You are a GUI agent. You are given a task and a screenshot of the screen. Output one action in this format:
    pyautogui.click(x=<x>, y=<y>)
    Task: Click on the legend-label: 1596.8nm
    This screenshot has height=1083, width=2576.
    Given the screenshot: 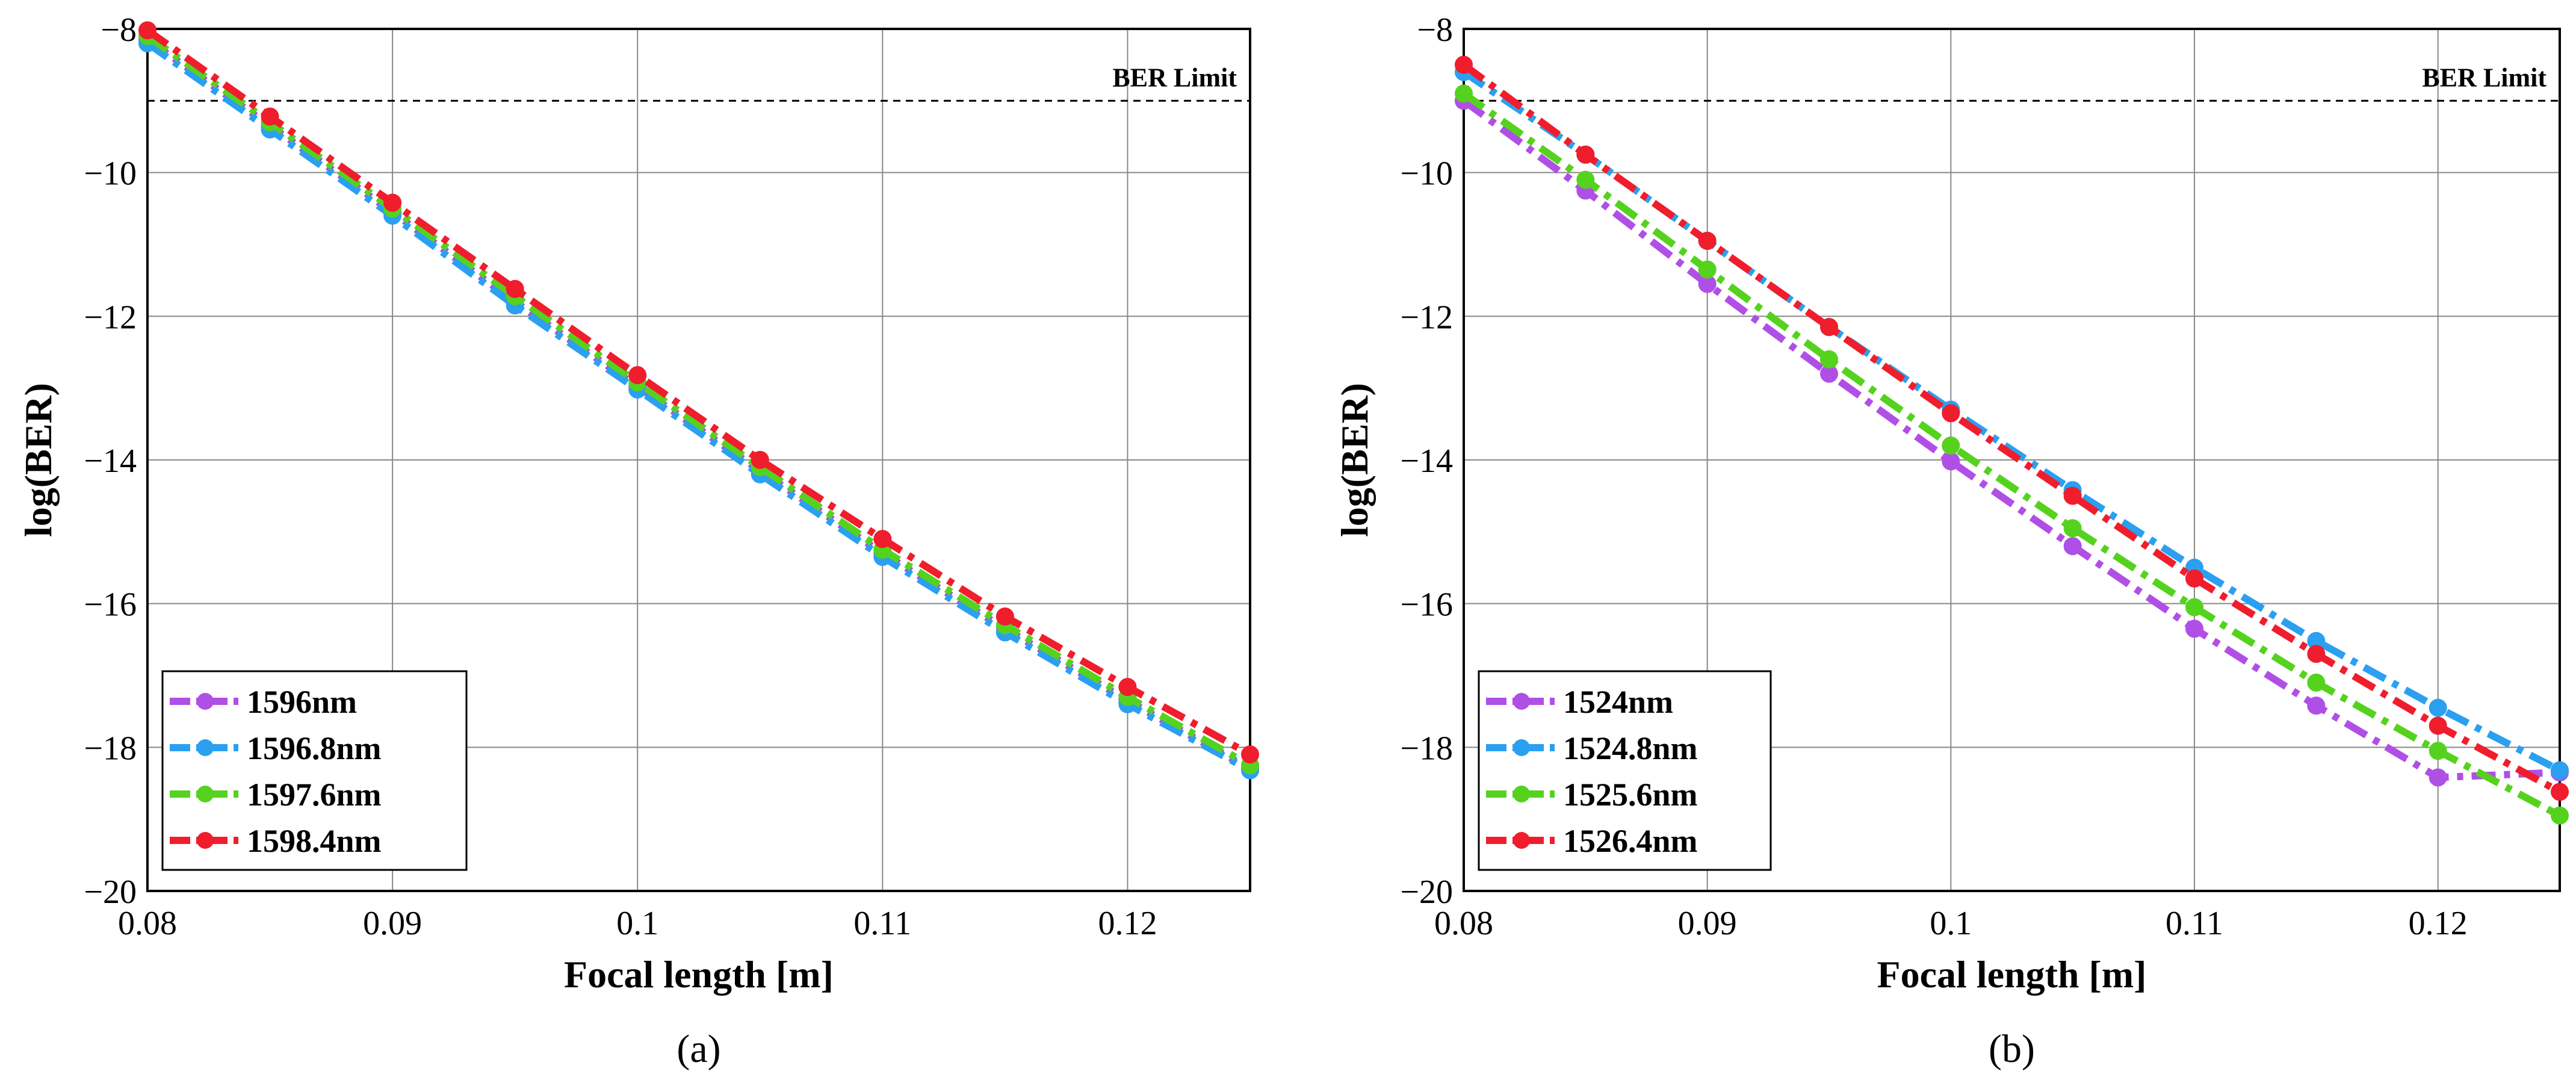 What is the action you would take?
    pyautogui.click(x=314, y=748)
    